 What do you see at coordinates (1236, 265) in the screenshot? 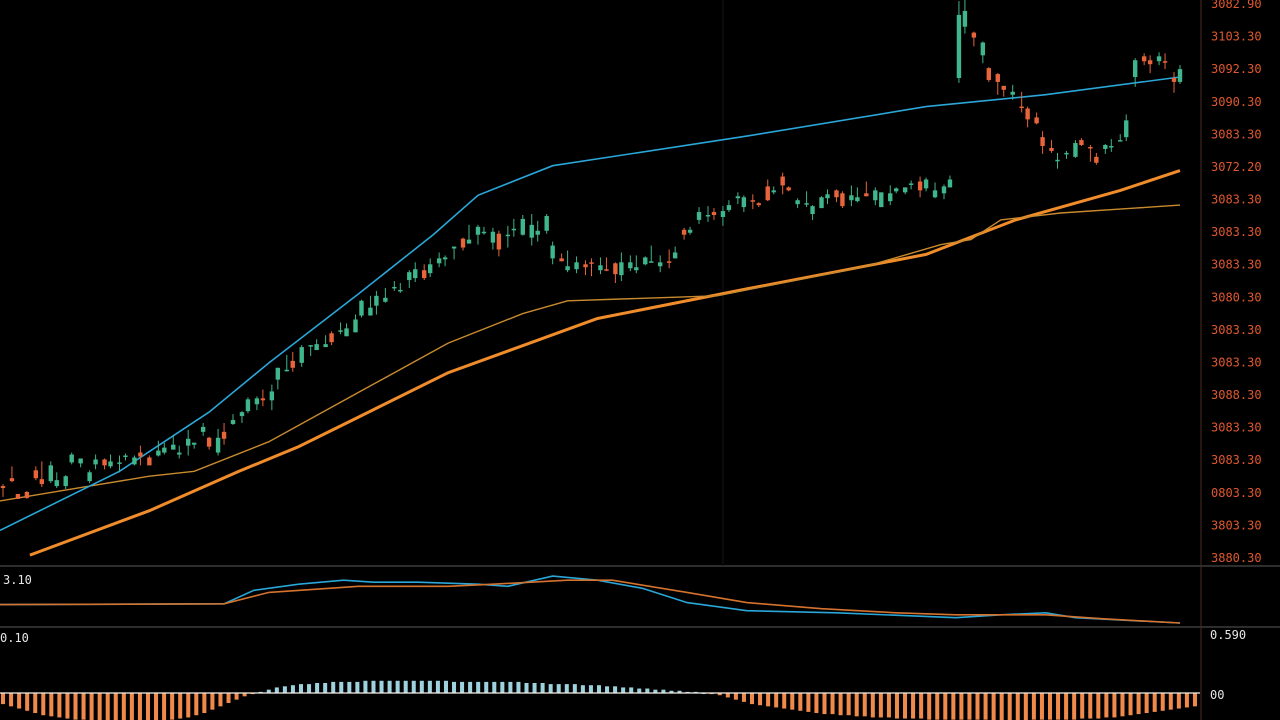
I see `price-axis-label: 3083.30` at bounding box center [1236, 265].